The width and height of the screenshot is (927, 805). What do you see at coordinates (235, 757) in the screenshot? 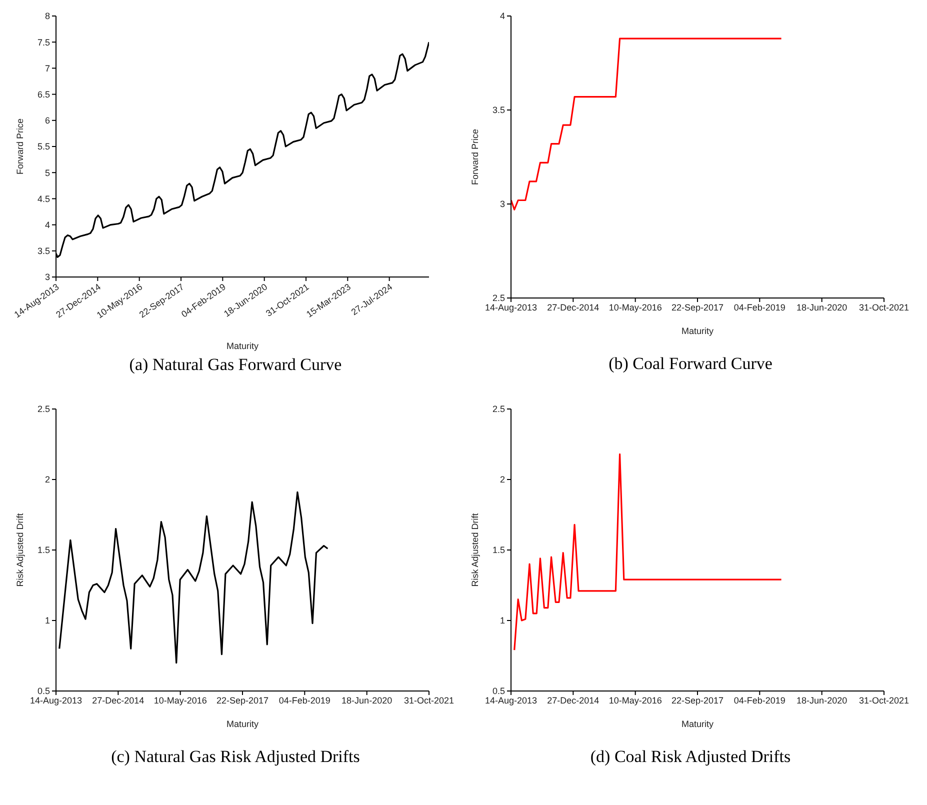
I see `text: (c) Natural Gas Risk Adjusted Drifts` at bounding box center [235, 757].